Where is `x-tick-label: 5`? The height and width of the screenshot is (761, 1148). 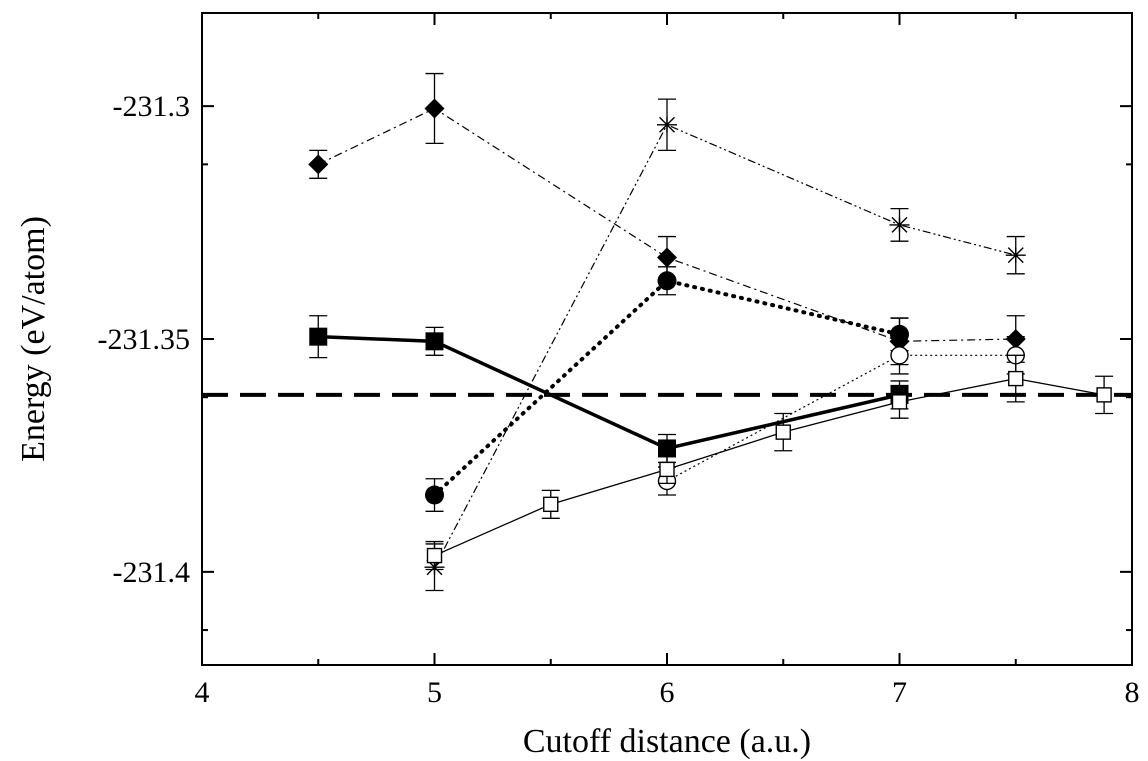 x-tick-label: 5 is located at coordinates (434, 692).